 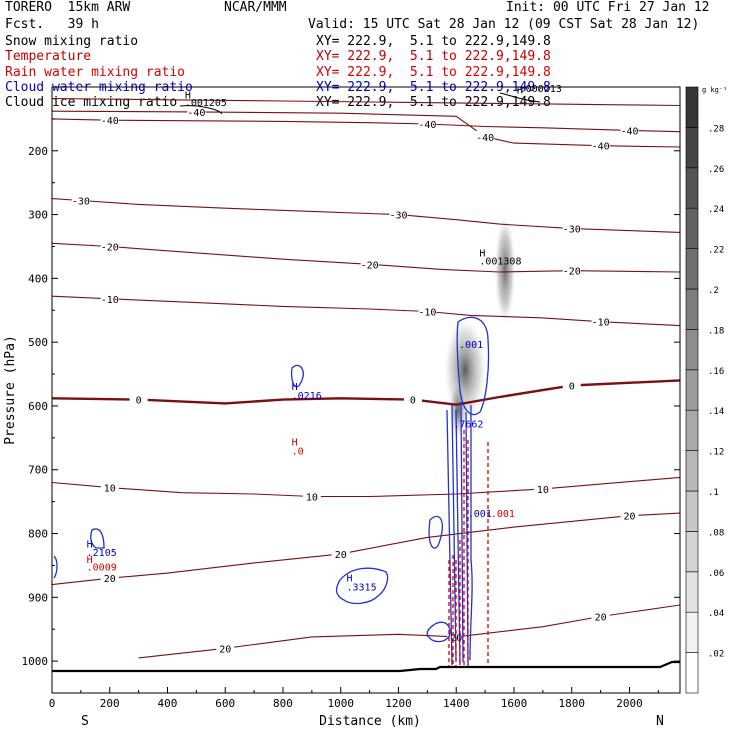 What do you see at coordinates (468, 549) in the screenshot?
I see `rain-water-contours` at bounding box center [468, 549].